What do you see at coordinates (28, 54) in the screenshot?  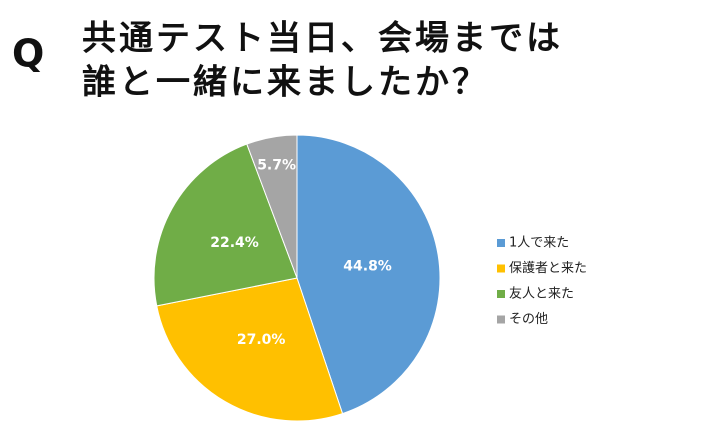 I see `q-label: Q` at bounding box center [28, 54].